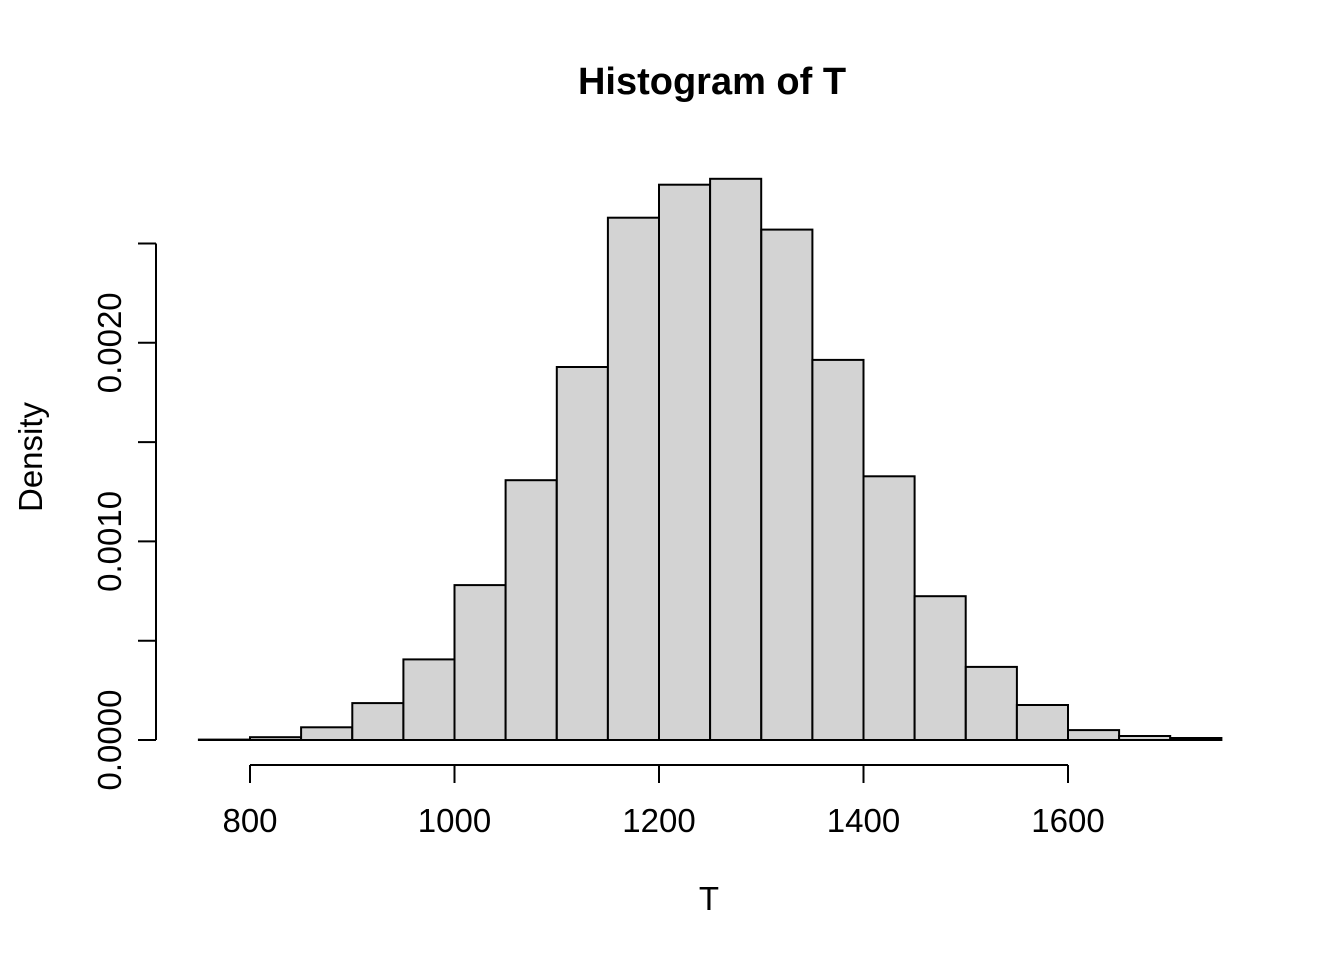 The width and height of the screenshot is (1344, 960). I want to click on x-tick-label: 1400, so click(863, 820).